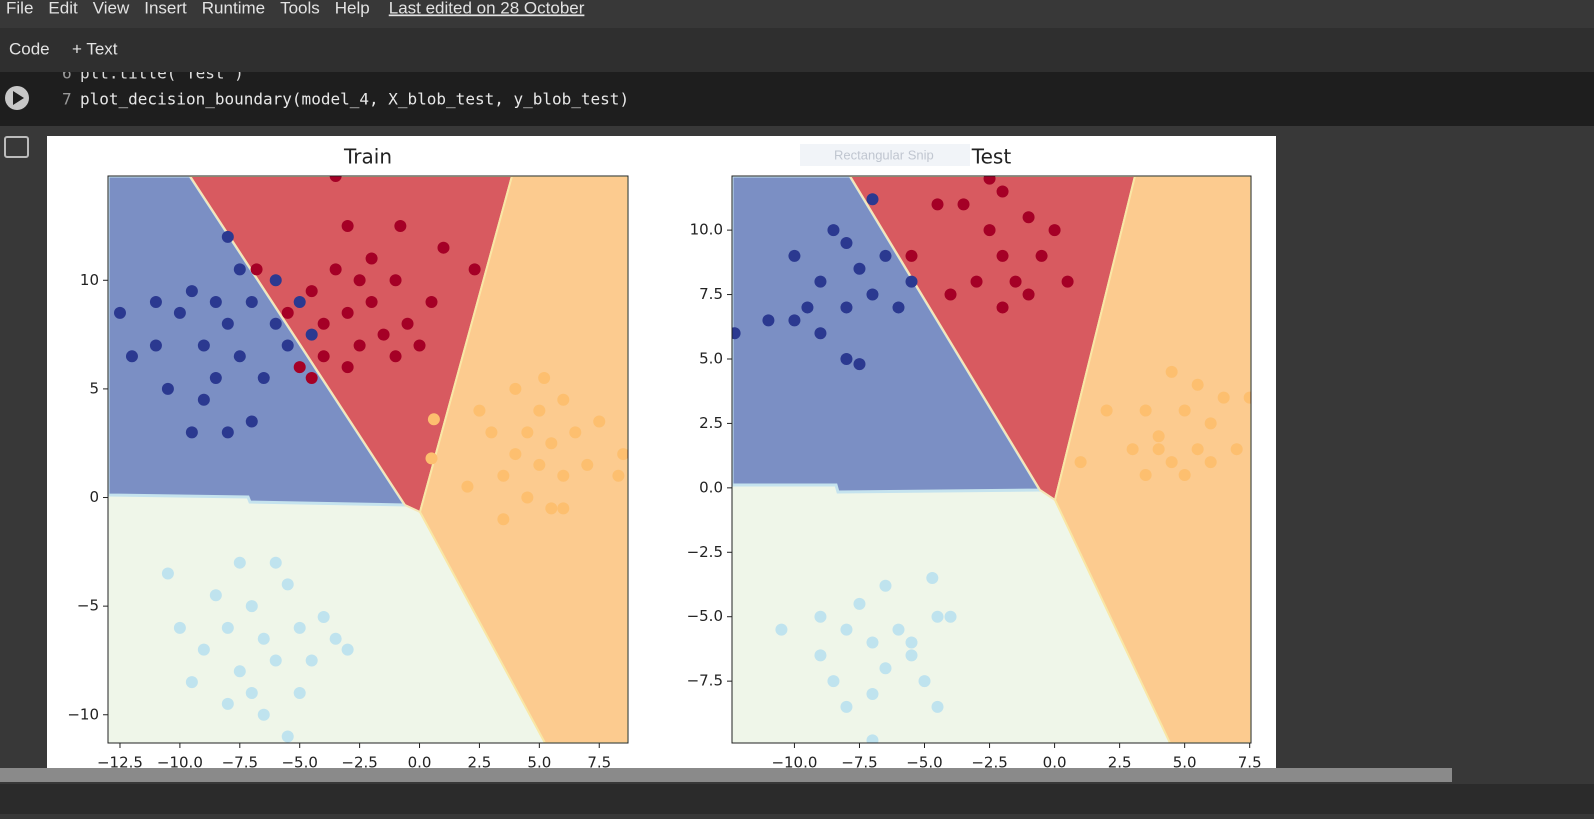 The width and height of the screenshot is (1594, 819). Describe the element at coordinates (165, 8) in the screenshot. I see `menu-item: Insert` at that location.